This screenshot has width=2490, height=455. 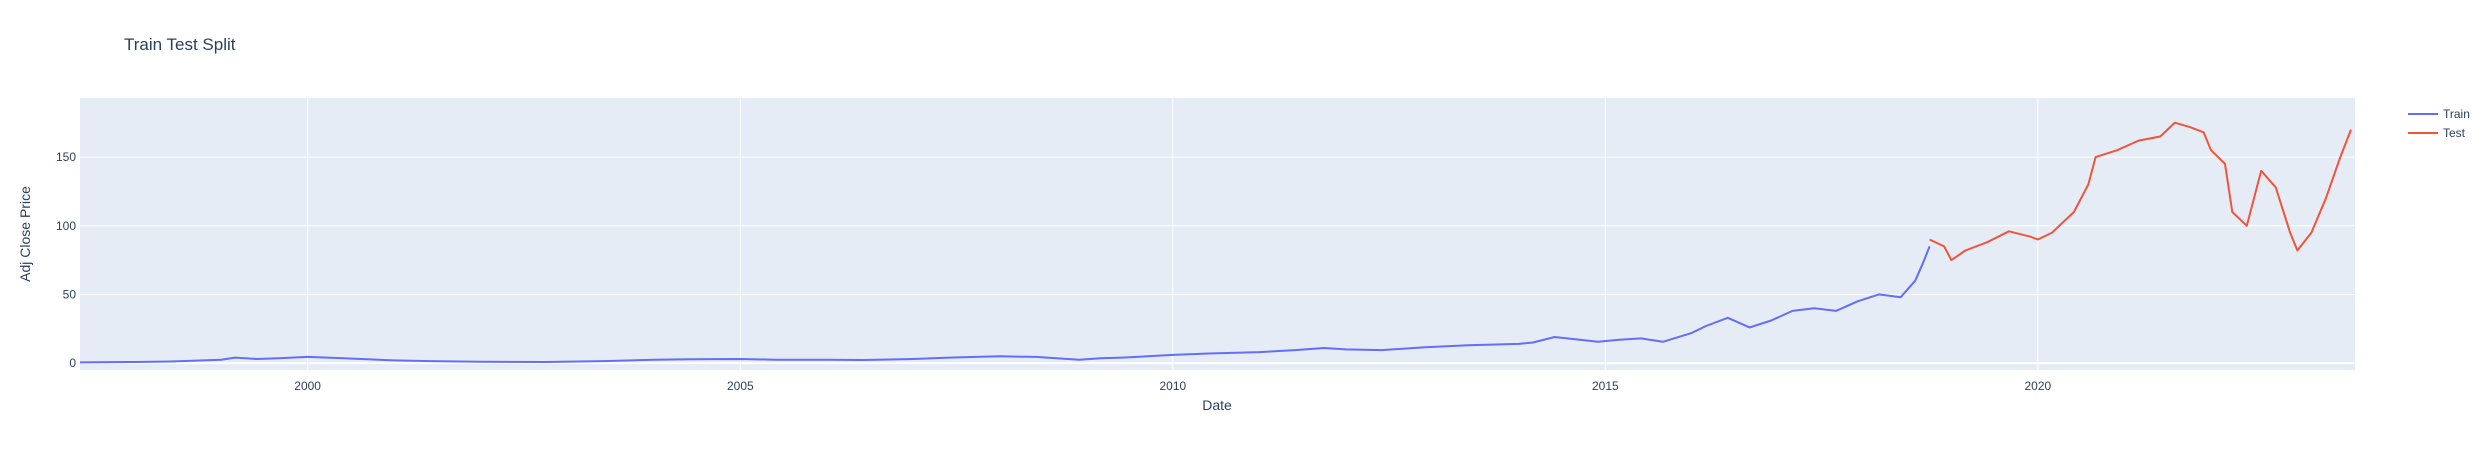 What do you see at coordinates (1605, 386) in the screenshot?
I see `x-tick-label: 2015` at bounding box center [1605, 386].